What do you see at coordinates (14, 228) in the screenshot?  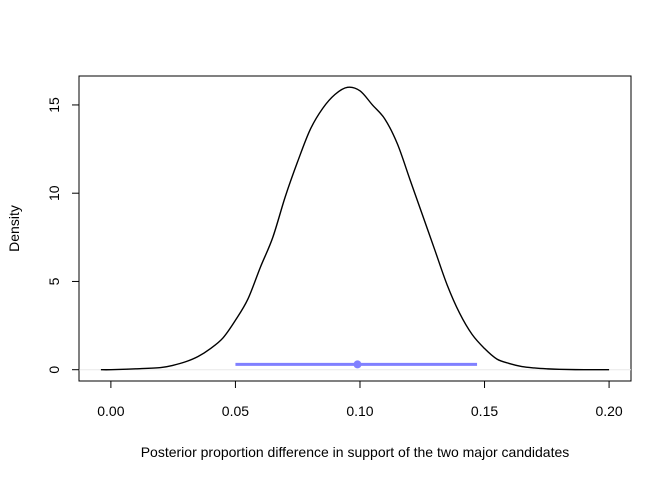 I see `y-axis-title: Density` at bounding box center [14, 228].